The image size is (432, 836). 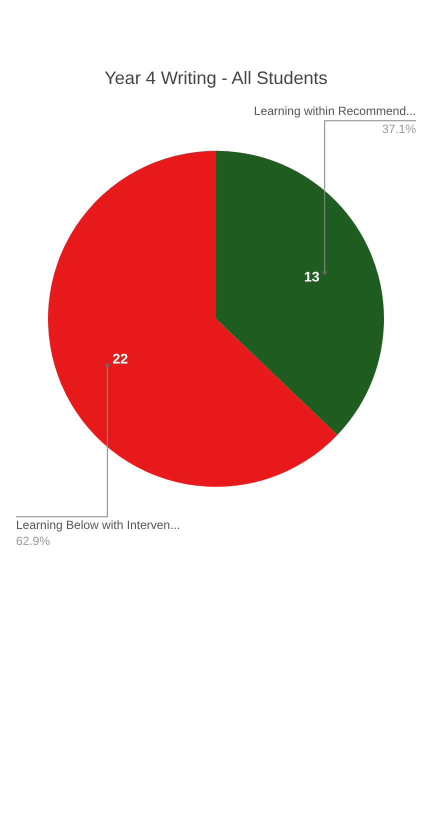 I want to click on data-label: 22, so click(x=120, y=358).